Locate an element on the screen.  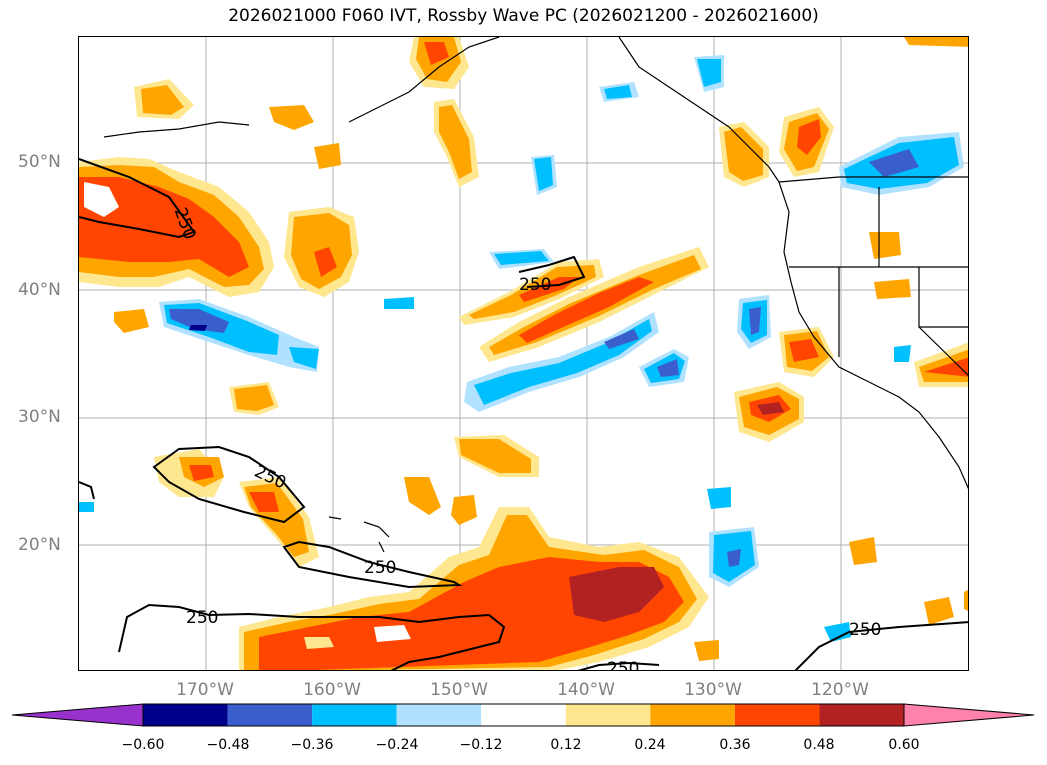
colorbar-frame is located at coordinates (523, 715).